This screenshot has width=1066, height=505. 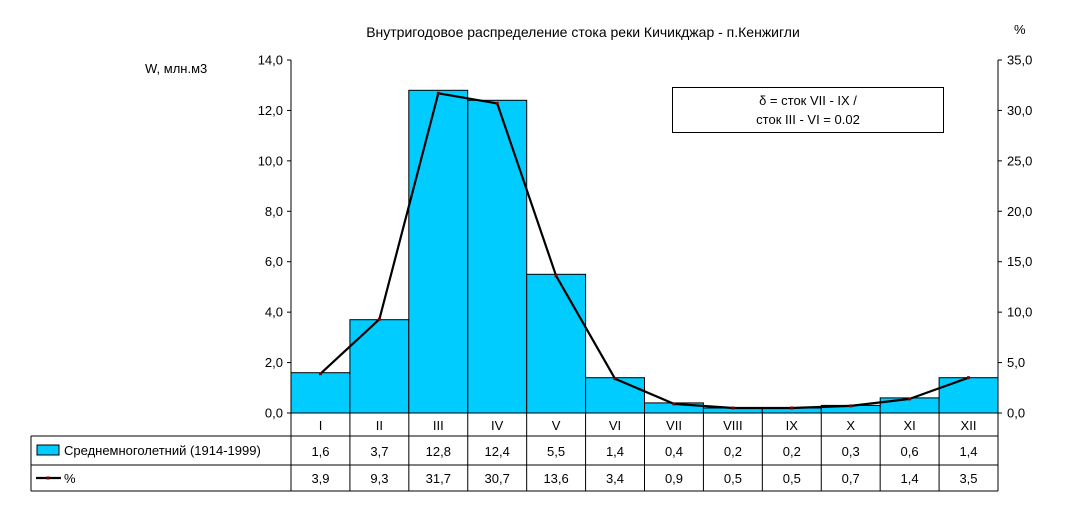 What do you see at coordinates (674, 478) in the screenshot?
I see `table-cell-percent: 0,9` at bounding box center [674, 478].